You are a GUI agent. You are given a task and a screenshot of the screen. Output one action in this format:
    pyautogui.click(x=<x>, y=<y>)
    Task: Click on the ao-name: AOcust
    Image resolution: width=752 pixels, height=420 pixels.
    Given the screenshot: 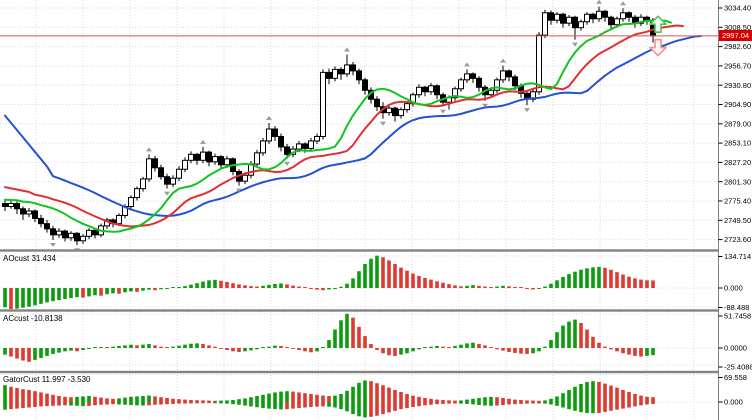 What is the action you would take?
    pyautogui.click(x=16, y=258)
    